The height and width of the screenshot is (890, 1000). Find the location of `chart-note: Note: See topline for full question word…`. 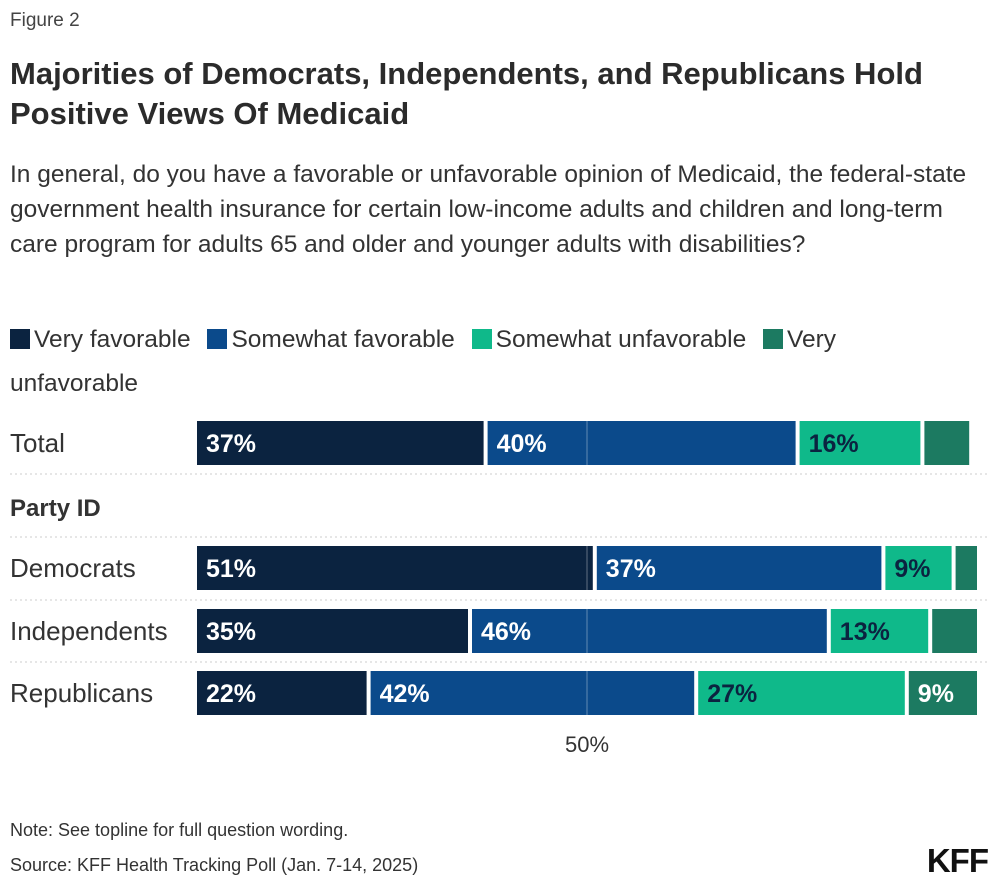

chart-note: Note: See topline for full question word… is located at coordinates (179, 830).